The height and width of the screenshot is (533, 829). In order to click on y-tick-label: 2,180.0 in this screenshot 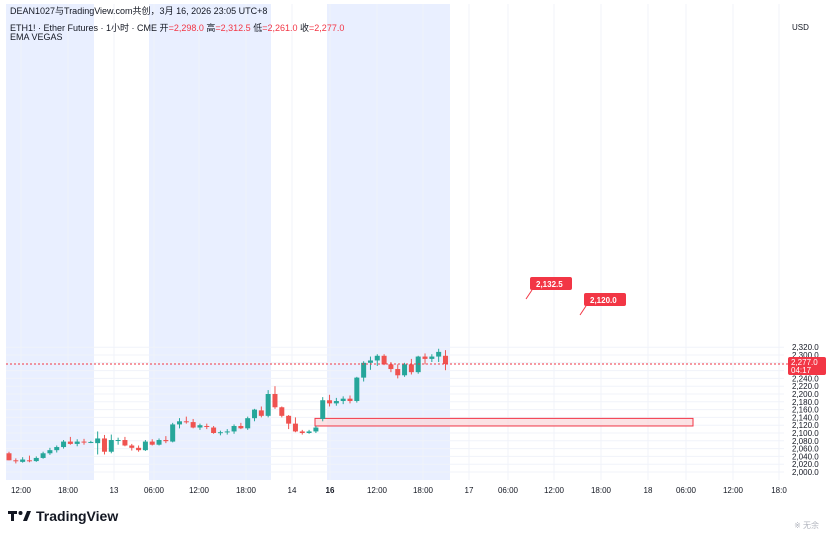, I will do `click(805, 402)`.